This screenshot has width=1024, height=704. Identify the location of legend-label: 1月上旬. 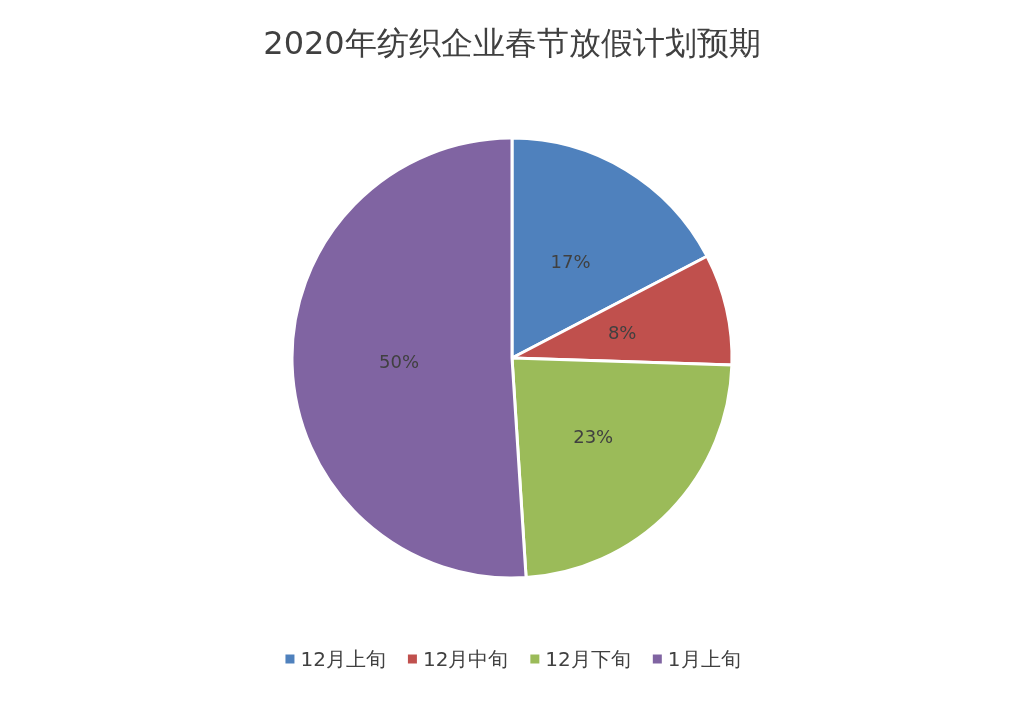
(704, 659).